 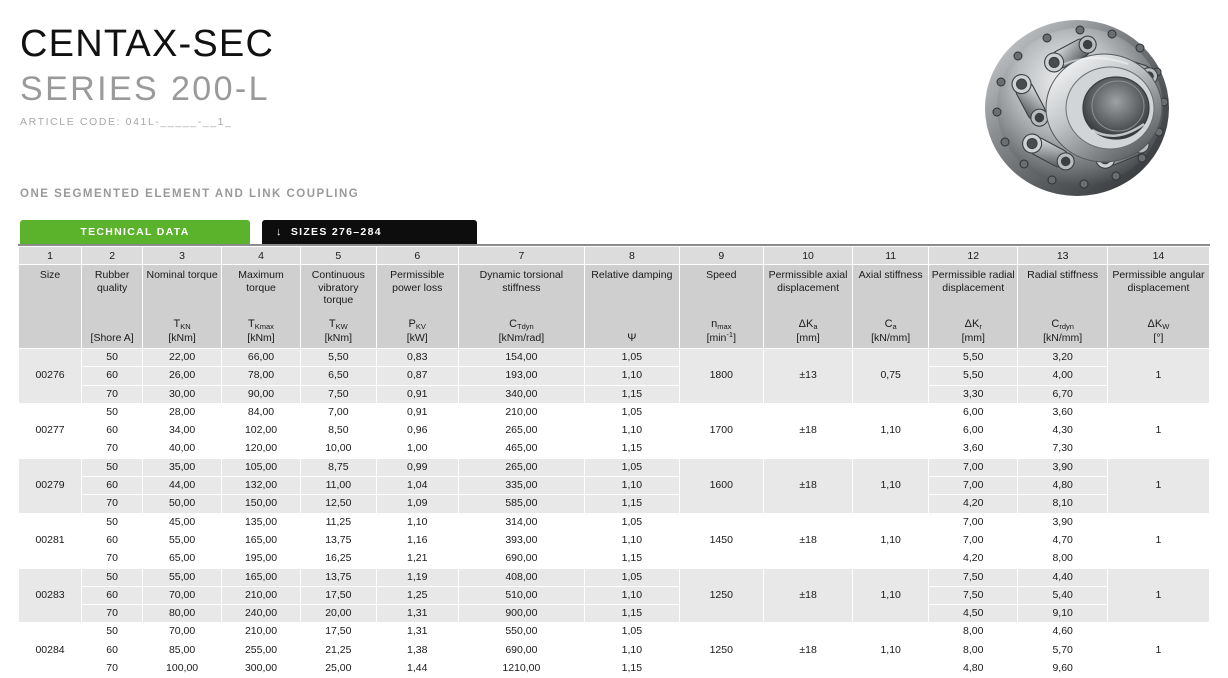 What do you see at coordinates (521, 595) in the screenshot?
I see `torsional-stiffness-cell: 510,00` at bounding box center [521, 595].